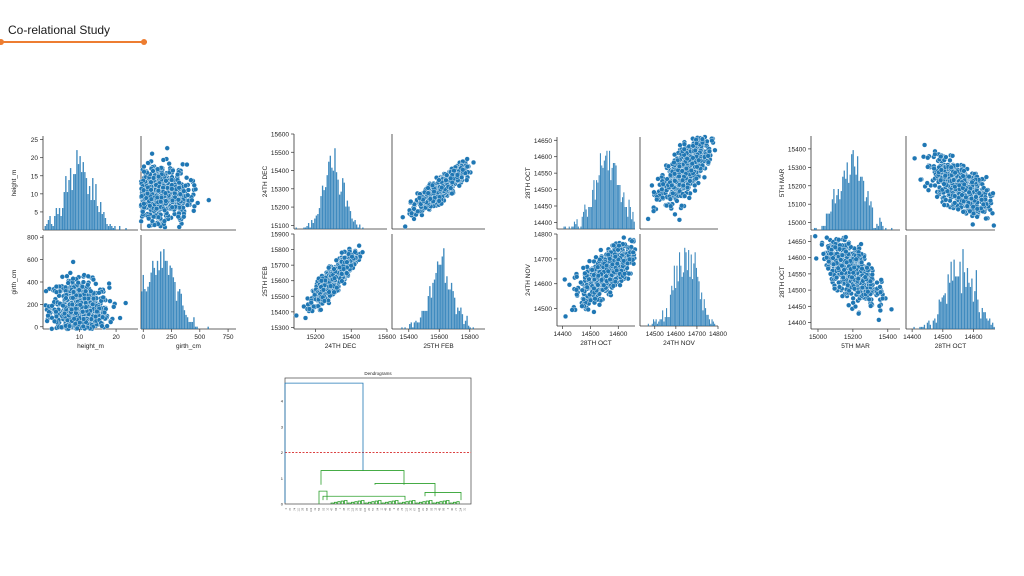 The image size is (1024, 576). Describe the element at coordinates (280, 208) in the screenshot. I see `y-tick-label: 15200` at that location.